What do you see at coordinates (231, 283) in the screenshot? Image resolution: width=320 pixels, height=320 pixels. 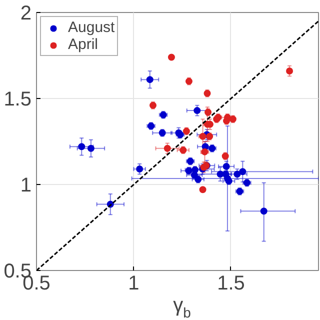 I see `x-tick-label: 1.5` at bounding box center [231, 283].